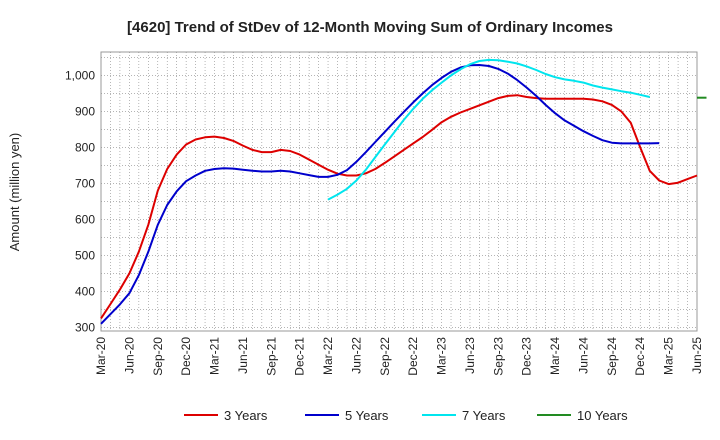 The height and width of the screenshot is (440, 720). I want to click on y-tick-label: 400, so click(85, 291).